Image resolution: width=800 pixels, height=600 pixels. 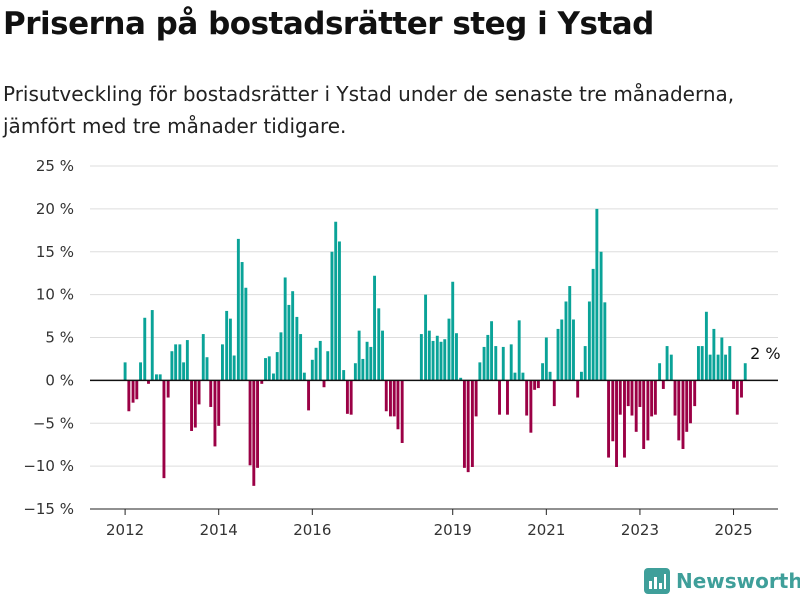 What do you see at coordinates (55, 166) in the screenshot?
I see `y-tick-label: 25 %` at bounding box center [55, 166].